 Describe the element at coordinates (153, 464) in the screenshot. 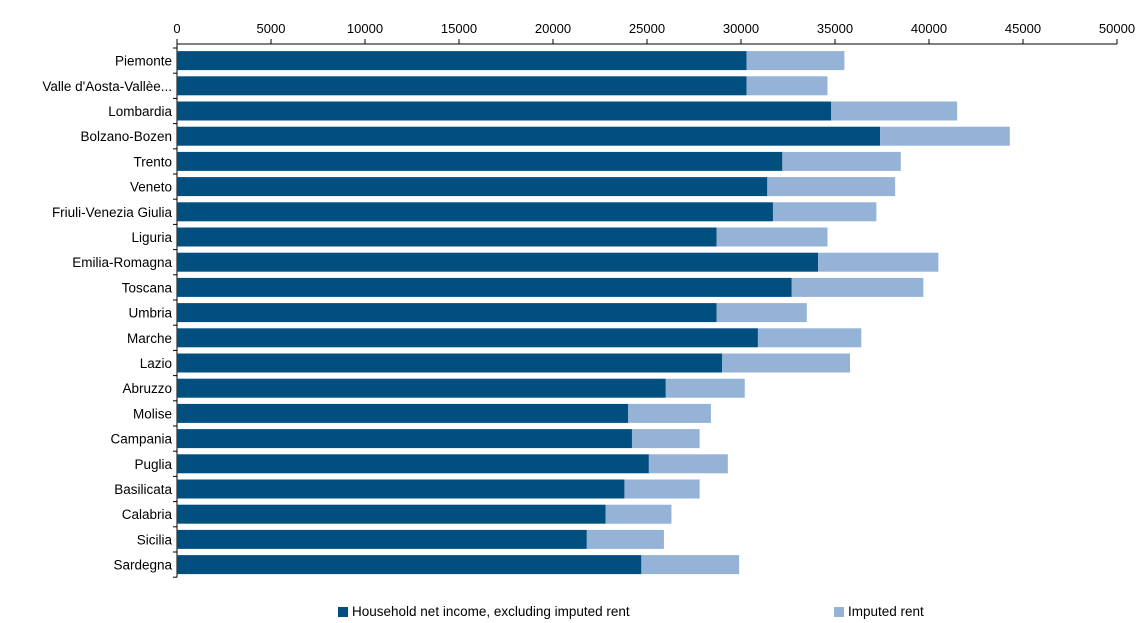

I see `category-label: Puglia` at that location.